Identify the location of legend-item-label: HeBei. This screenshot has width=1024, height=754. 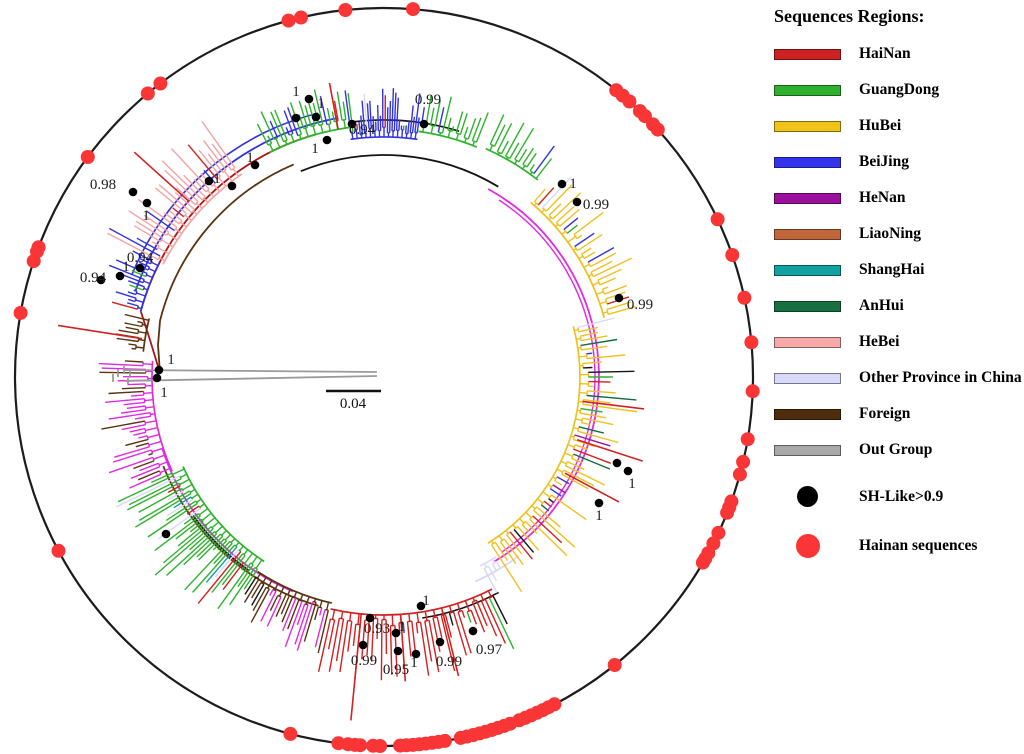
(879, 341).